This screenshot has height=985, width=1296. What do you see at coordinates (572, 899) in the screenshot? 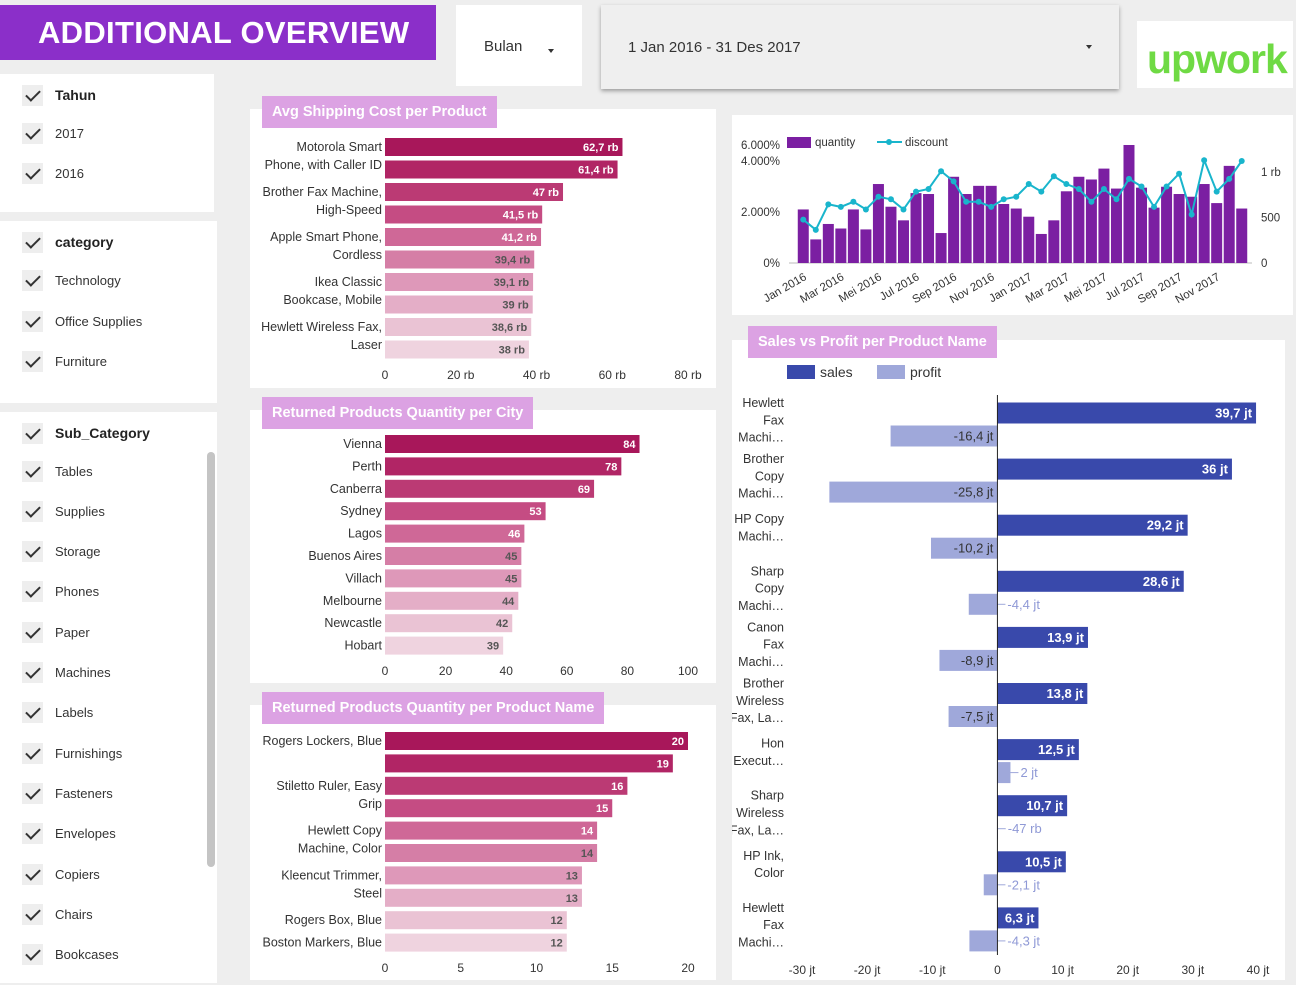
I see `data-label: 13` at bounding box center [572, 899].